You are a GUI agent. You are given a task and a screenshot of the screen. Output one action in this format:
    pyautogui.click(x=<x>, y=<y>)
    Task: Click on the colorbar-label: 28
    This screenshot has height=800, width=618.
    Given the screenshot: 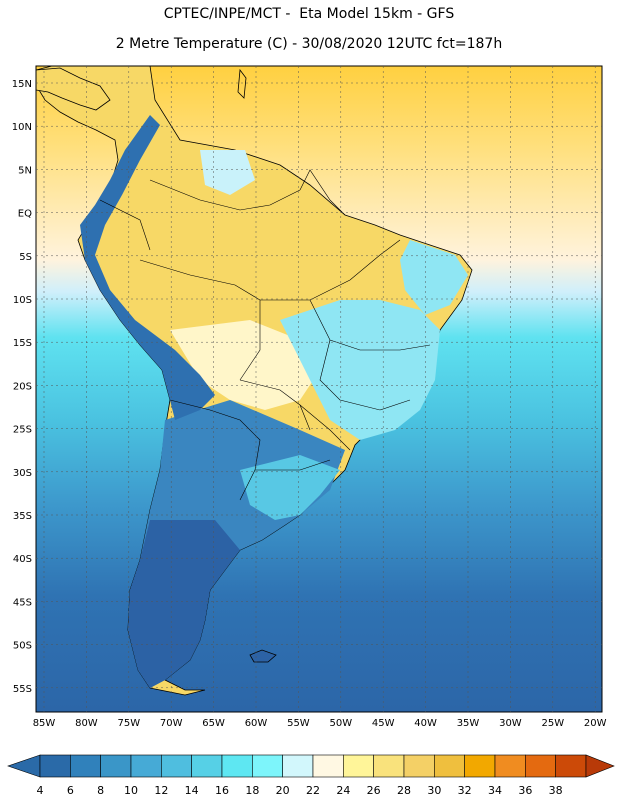 What is the action you would take?
    pyautogui.click(x=404, y=790)
    